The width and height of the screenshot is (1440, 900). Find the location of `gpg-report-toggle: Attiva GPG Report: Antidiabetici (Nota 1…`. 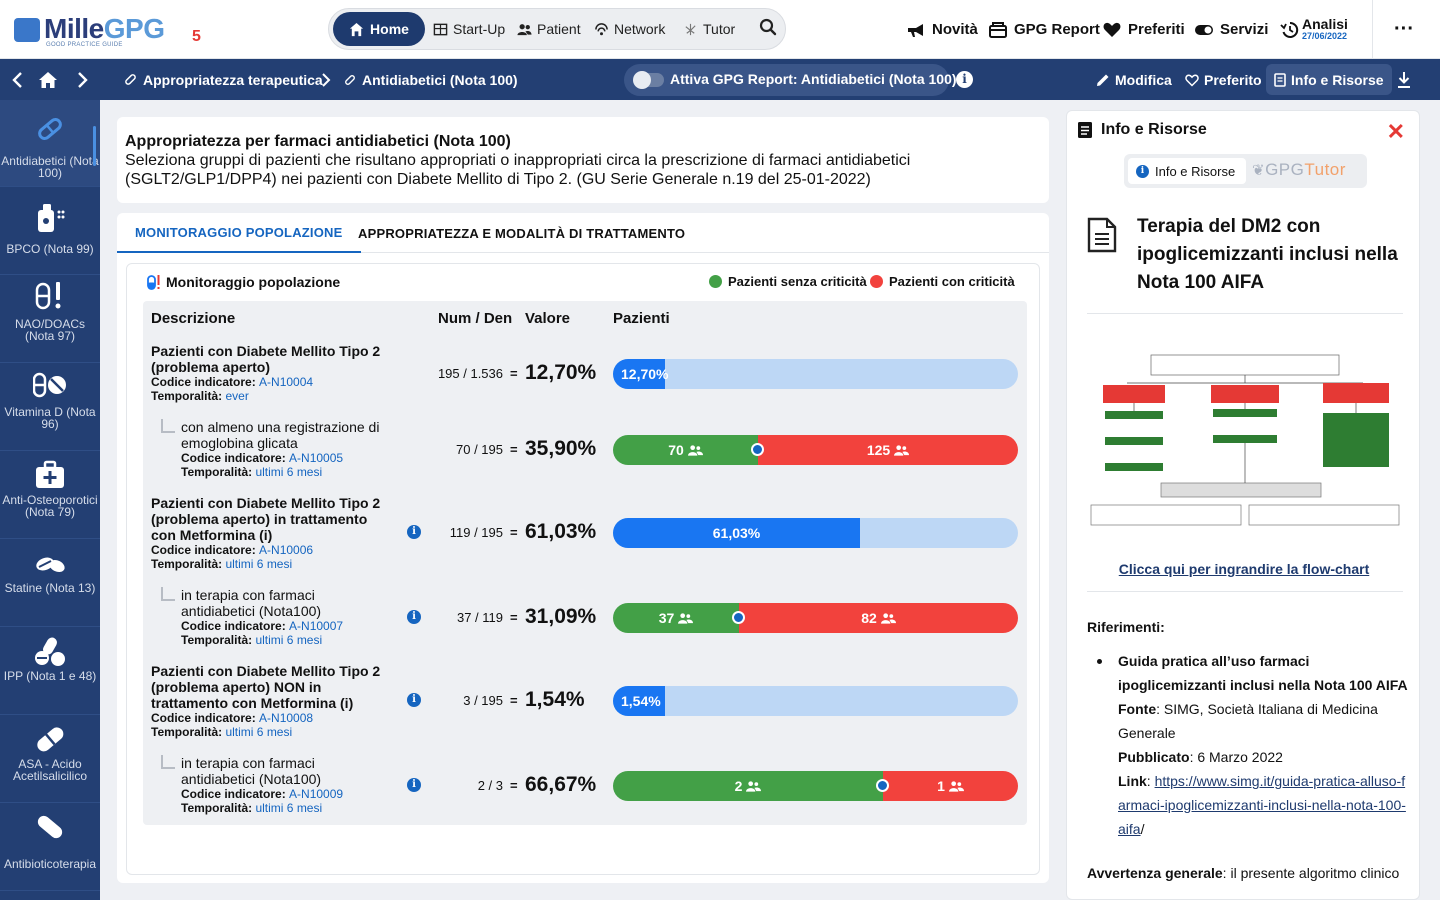

gpg-report-toggle: Attiva GPG Report: Antidiabetici (Nota 1… is located at coordinates (790, 80).